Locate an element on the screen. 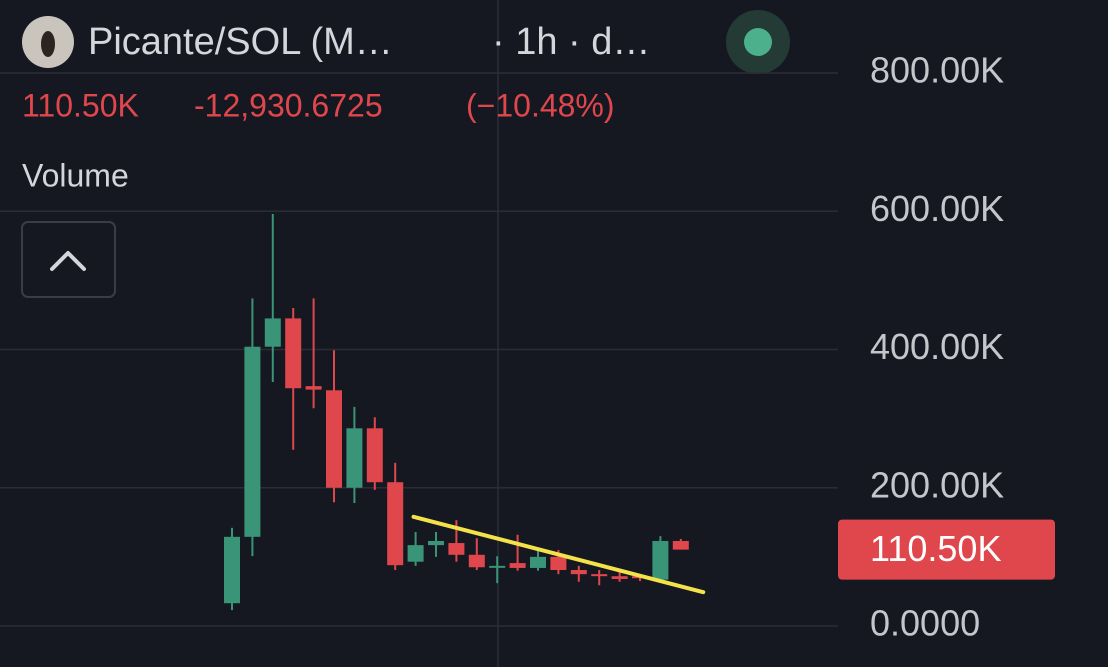 The width and height of the screenshot is (1108, 667). y-tick-label: 400.00K is located at coordinates (937, 346).